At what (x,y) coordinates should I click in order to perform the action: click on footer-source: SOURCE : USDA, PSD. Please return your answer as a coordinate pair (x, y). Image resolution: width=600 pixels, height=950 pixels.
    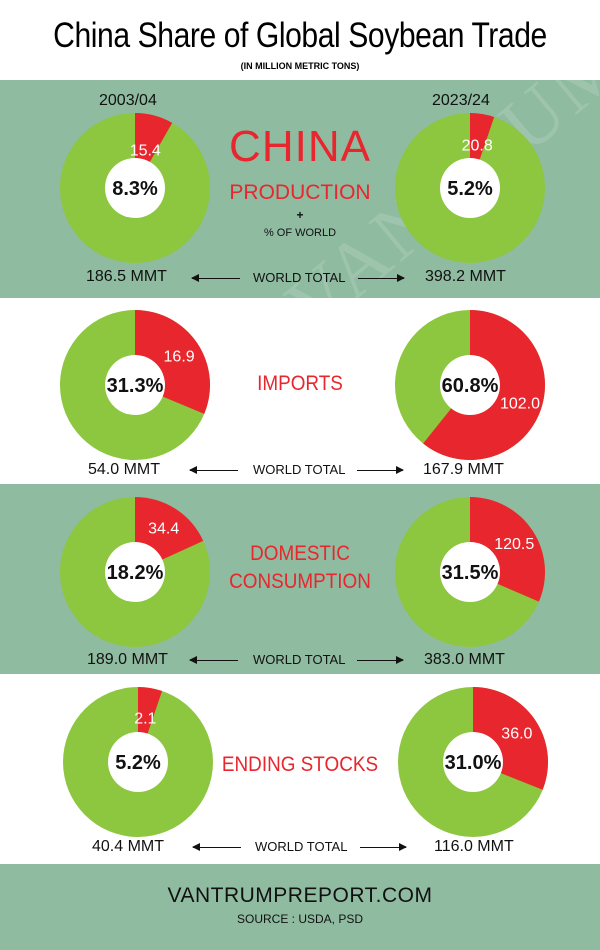
    Looking at the image, I should click on (300, 919).